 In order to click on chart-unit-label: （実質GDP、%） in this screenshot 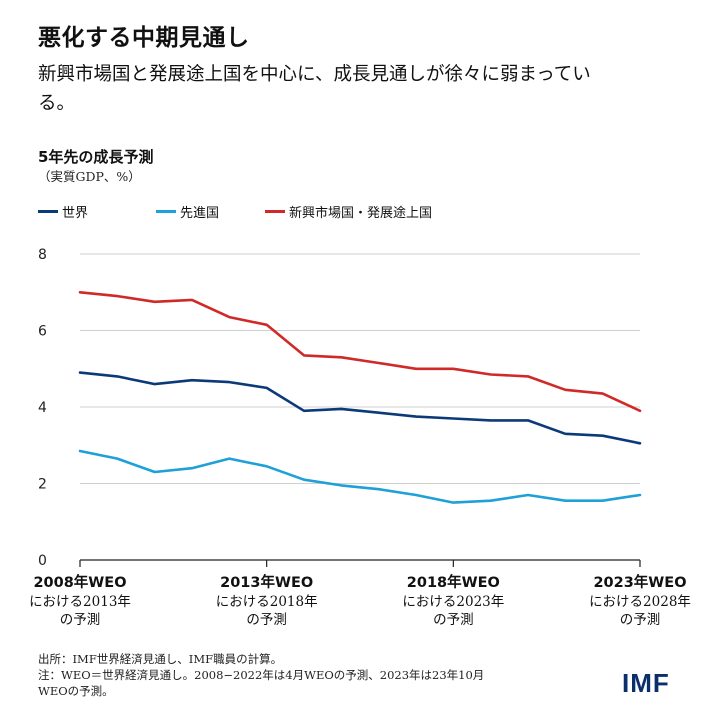, I will do `click(89, 176)`.